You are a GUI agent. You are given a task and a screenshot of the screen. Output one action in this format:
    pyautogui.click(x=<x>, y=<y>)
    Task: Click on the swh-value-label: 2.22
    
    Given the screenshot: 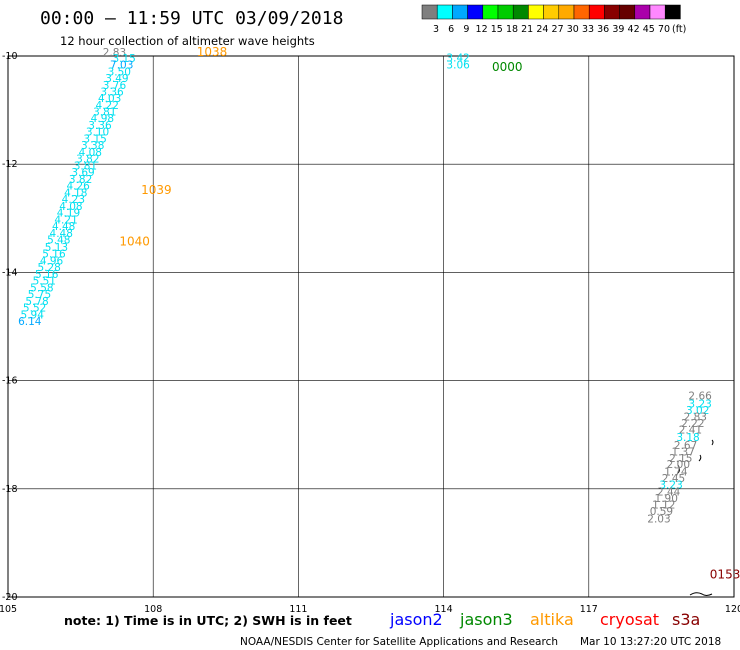 What is the action you would take?
    pyautogui.click(x=692, y=424)
    